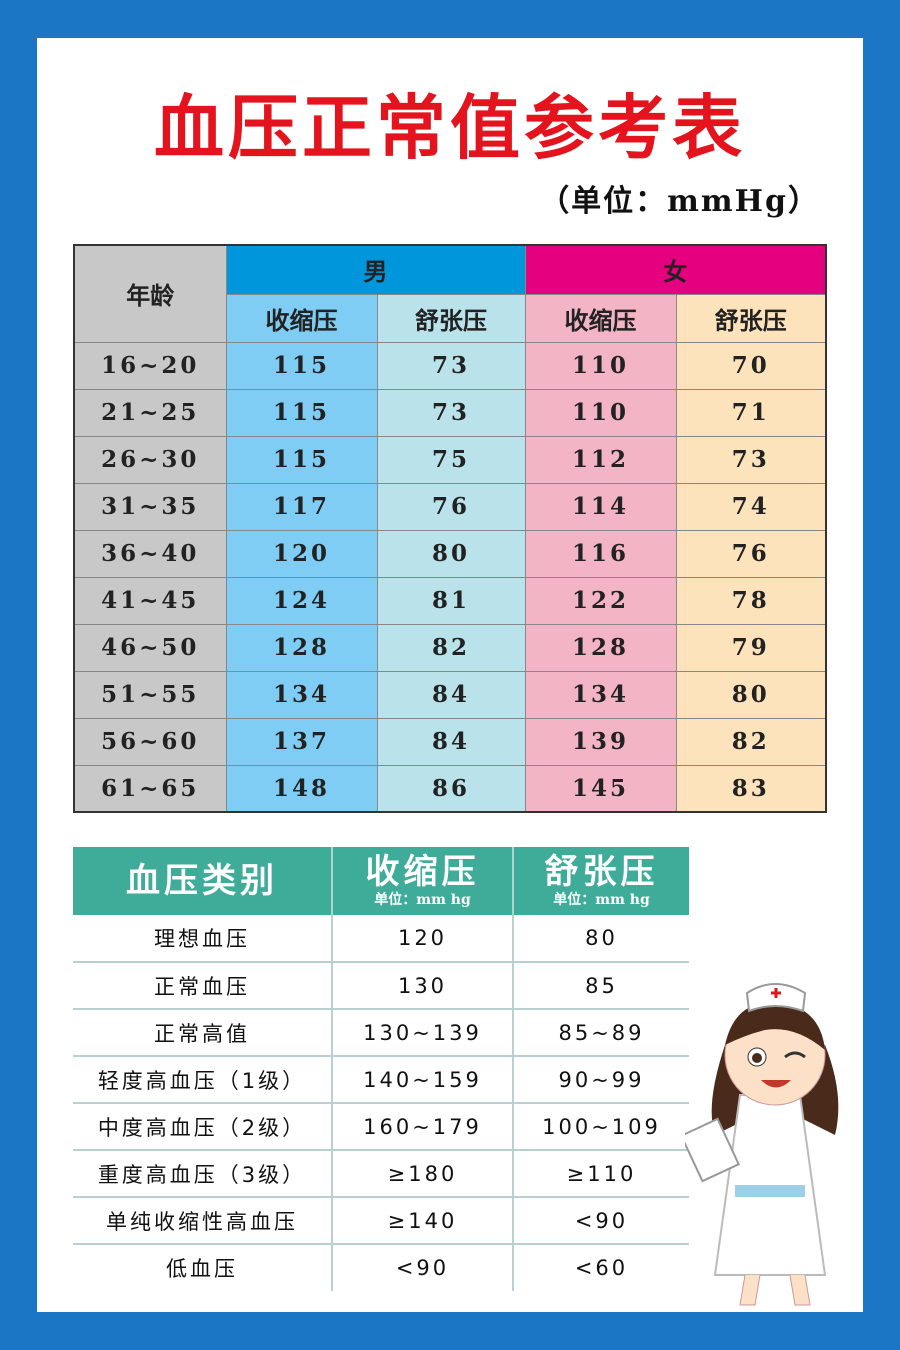 The width and height of the screenshot is (900, 1350). What do you see at coordinates (150, 413) in the screenshot?
I see `age-cell: 21~25` at bounding box center [150, 413].